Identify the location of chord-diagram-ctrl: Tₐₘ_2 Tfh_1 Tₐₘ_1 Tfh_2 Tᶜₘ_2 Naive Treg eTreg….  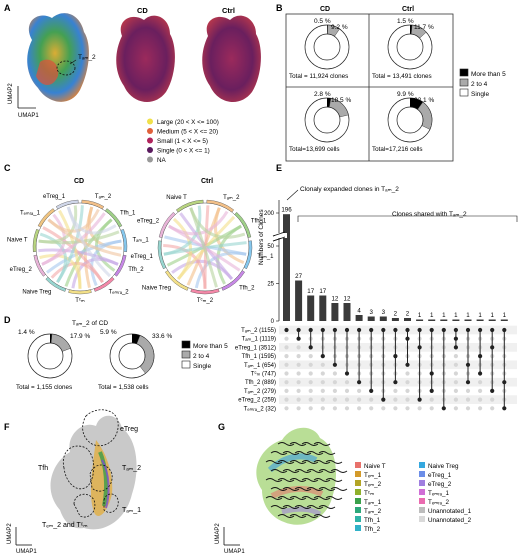
(202, 249).